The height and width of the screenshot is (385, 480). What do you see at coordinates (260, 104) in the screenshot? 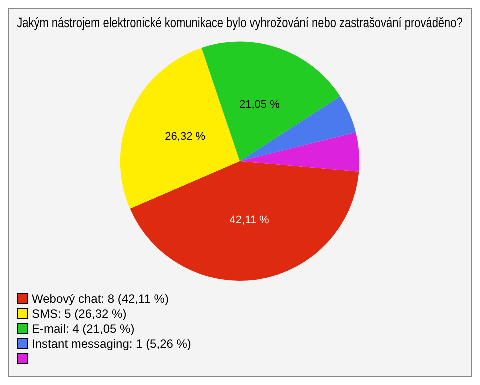
I see `data-label: 21,05 %` at bounding box center [260, 104].